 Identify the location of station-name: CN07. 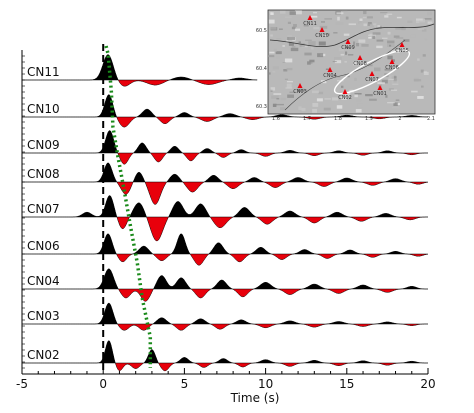
(372, 80).